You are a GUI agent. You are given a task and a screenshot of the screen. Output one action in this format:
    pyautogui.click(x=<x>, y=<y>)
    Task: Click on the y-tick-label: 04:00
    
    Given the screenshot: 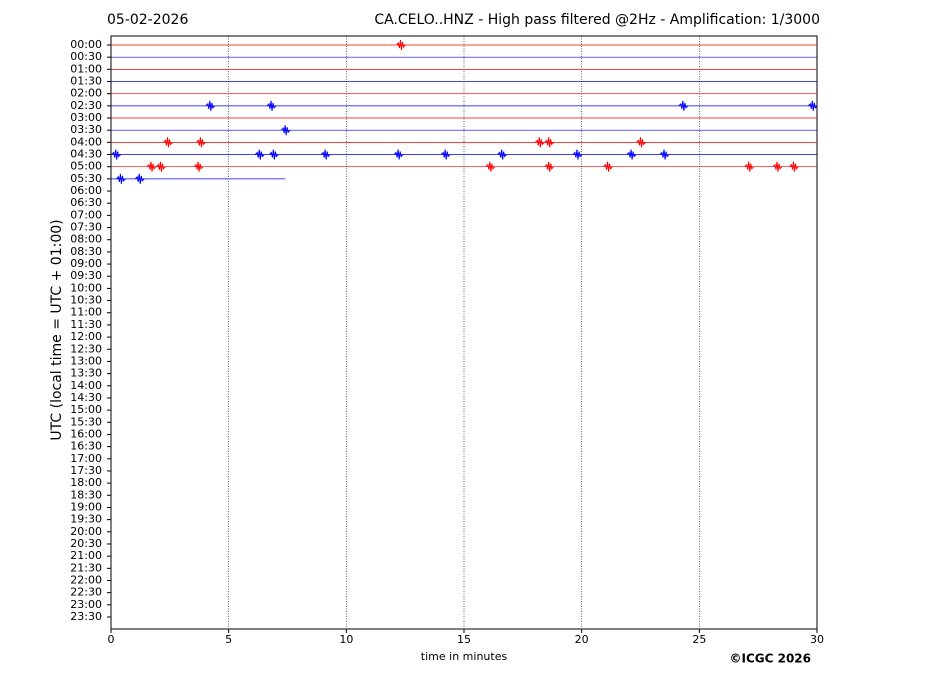 What is the action you would take?
    pyautogui.click(x=86, y=141)
    